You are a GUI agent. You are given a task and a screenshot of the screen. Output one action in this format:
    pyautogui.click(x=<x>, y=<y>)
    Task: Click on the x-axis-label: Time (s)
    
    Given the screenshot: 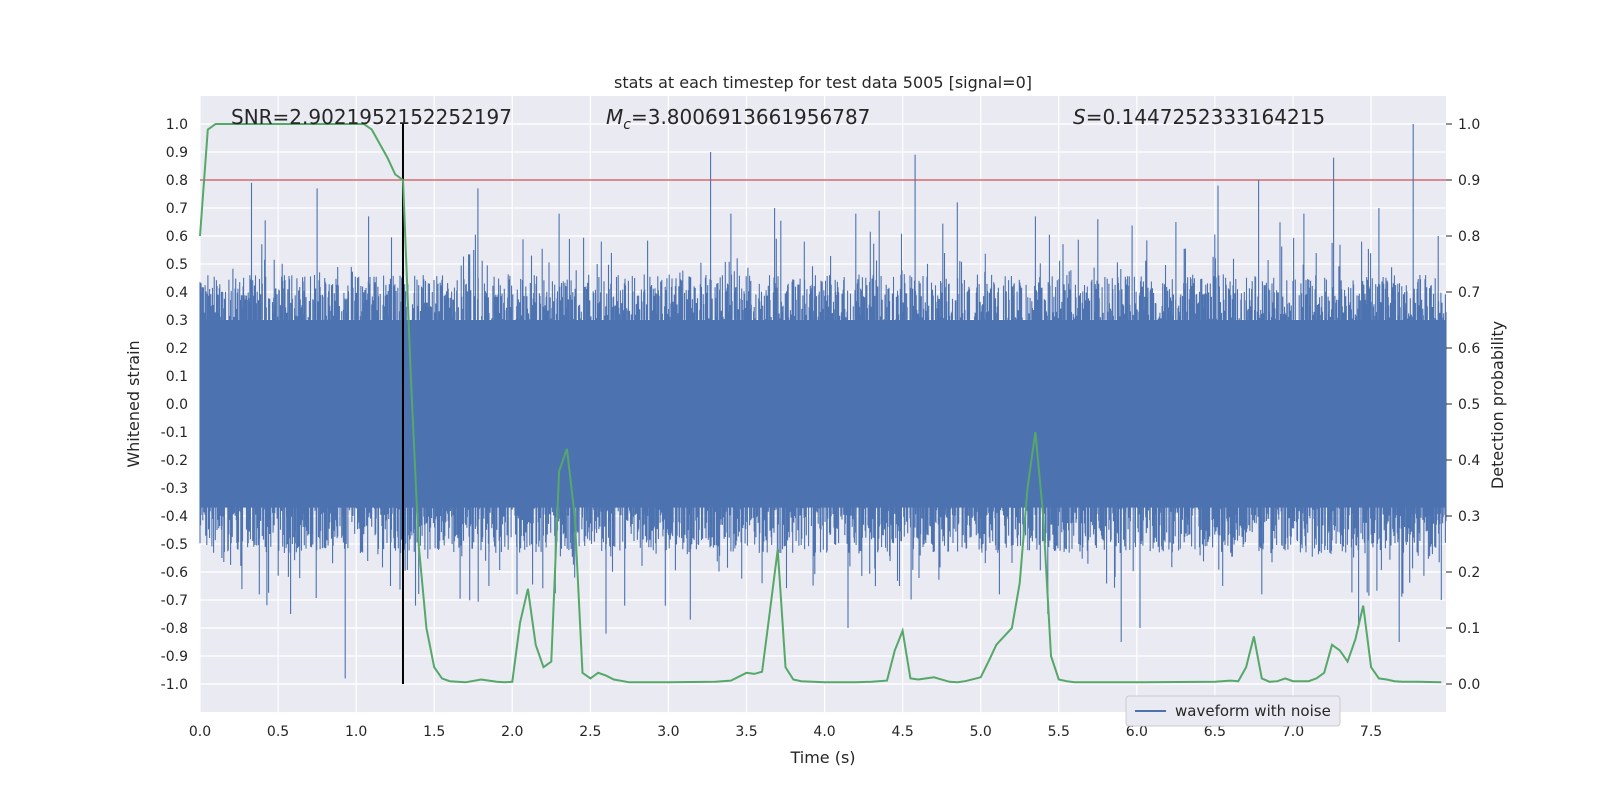 What is the action you would take?
    pyautogui.click(x=822, y=757)
    